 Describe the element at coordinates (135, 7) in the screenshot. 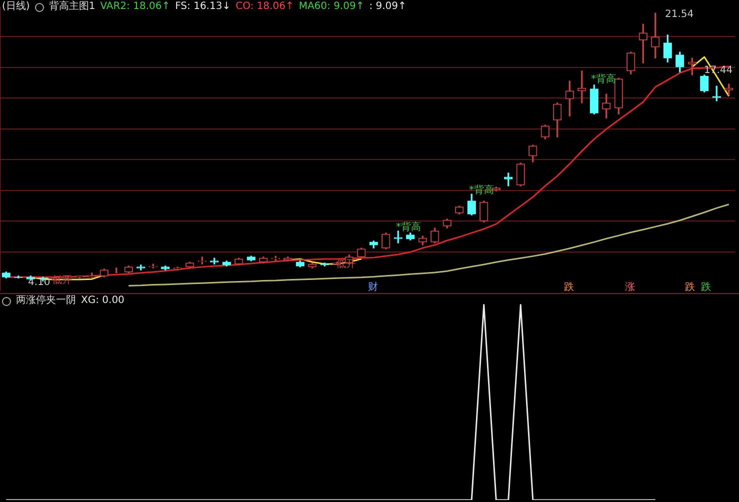

I see `annotation: VAR2: 18.06↑` at that location.